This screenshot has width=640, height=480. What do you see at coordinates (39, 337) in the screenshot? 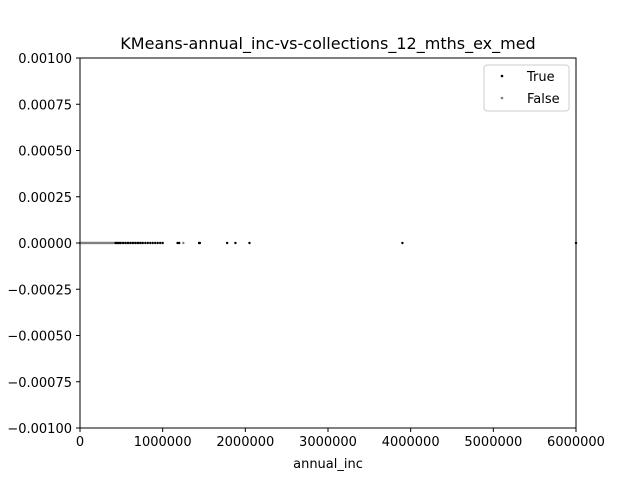
I see `y-tick-label: −0.00050` at bounding box center [39, 337].